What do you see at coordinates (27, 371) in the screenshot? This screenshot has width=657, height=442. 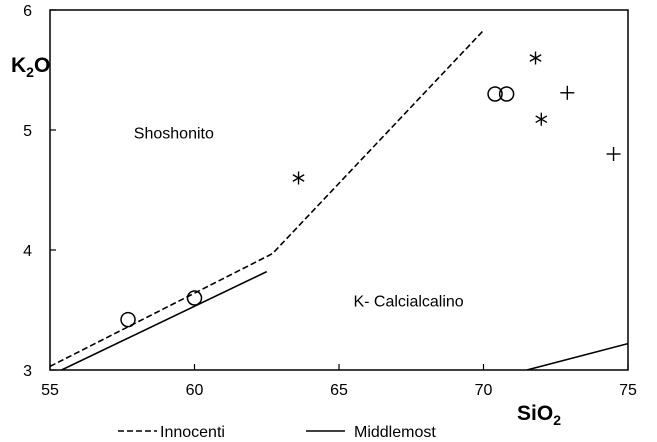 I see `y-tick-label: 3` at bounding box center [27, 371].